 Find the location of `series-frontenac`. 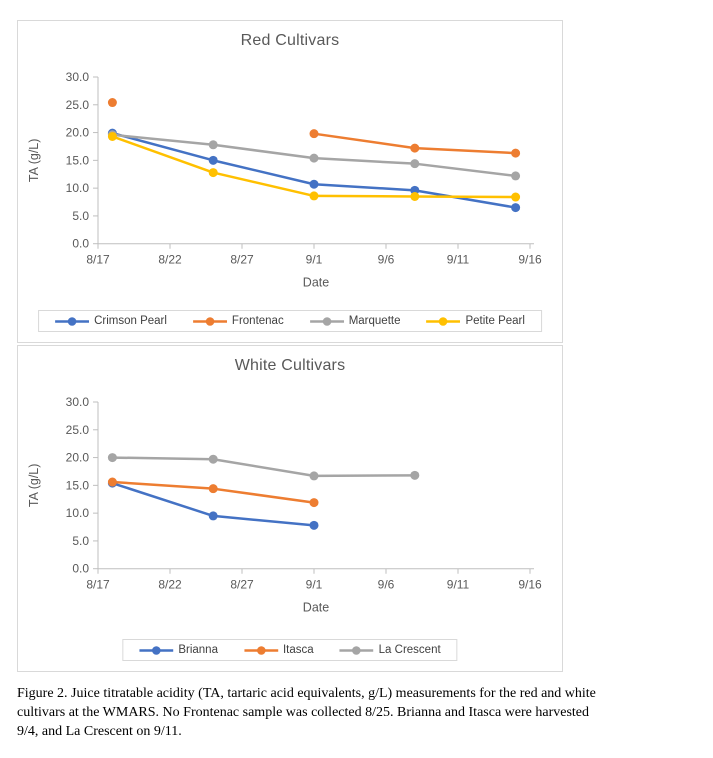

series-frontenac is located at coordinates (314, 128).